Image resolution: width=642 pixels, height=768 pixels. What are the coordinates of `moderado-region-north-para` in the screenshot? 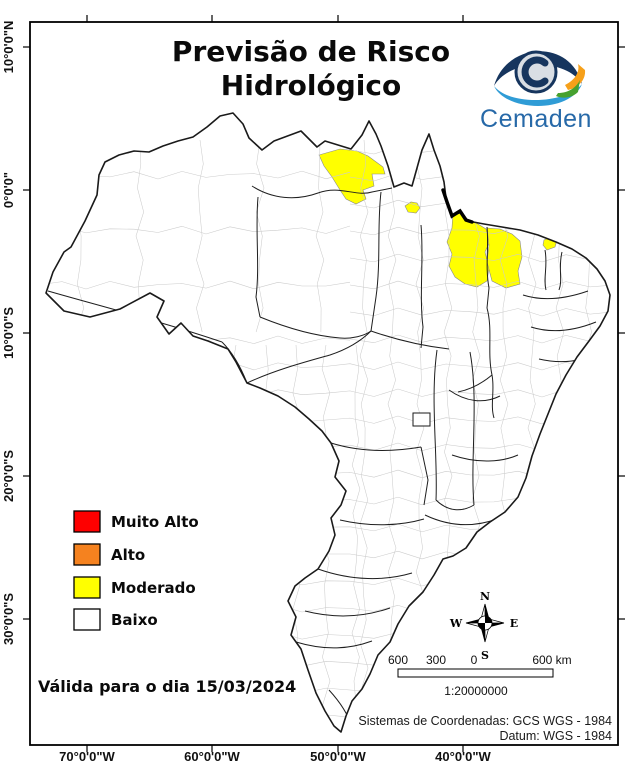 It's located at (352, 176).